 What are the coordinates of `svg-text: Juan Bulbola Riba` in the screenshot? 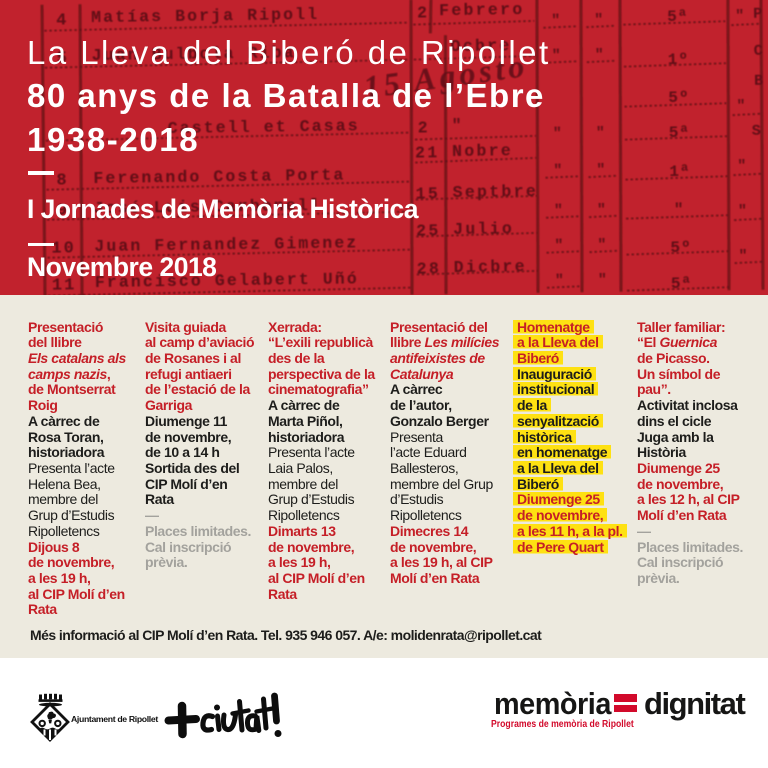 It's located at (194, 54).